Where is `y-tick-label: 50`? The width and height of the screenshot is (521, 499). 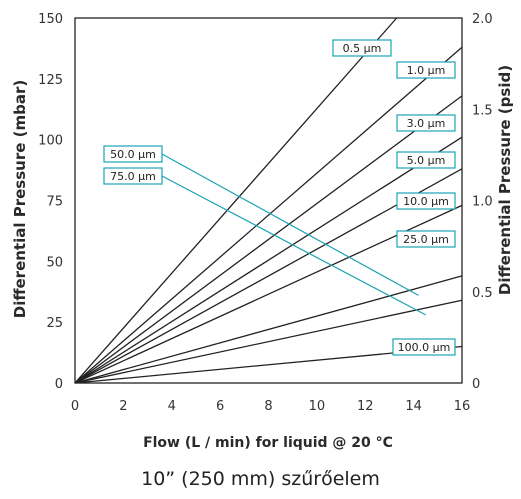
y-tick-label: 50 is located at coordinates (54, 262).